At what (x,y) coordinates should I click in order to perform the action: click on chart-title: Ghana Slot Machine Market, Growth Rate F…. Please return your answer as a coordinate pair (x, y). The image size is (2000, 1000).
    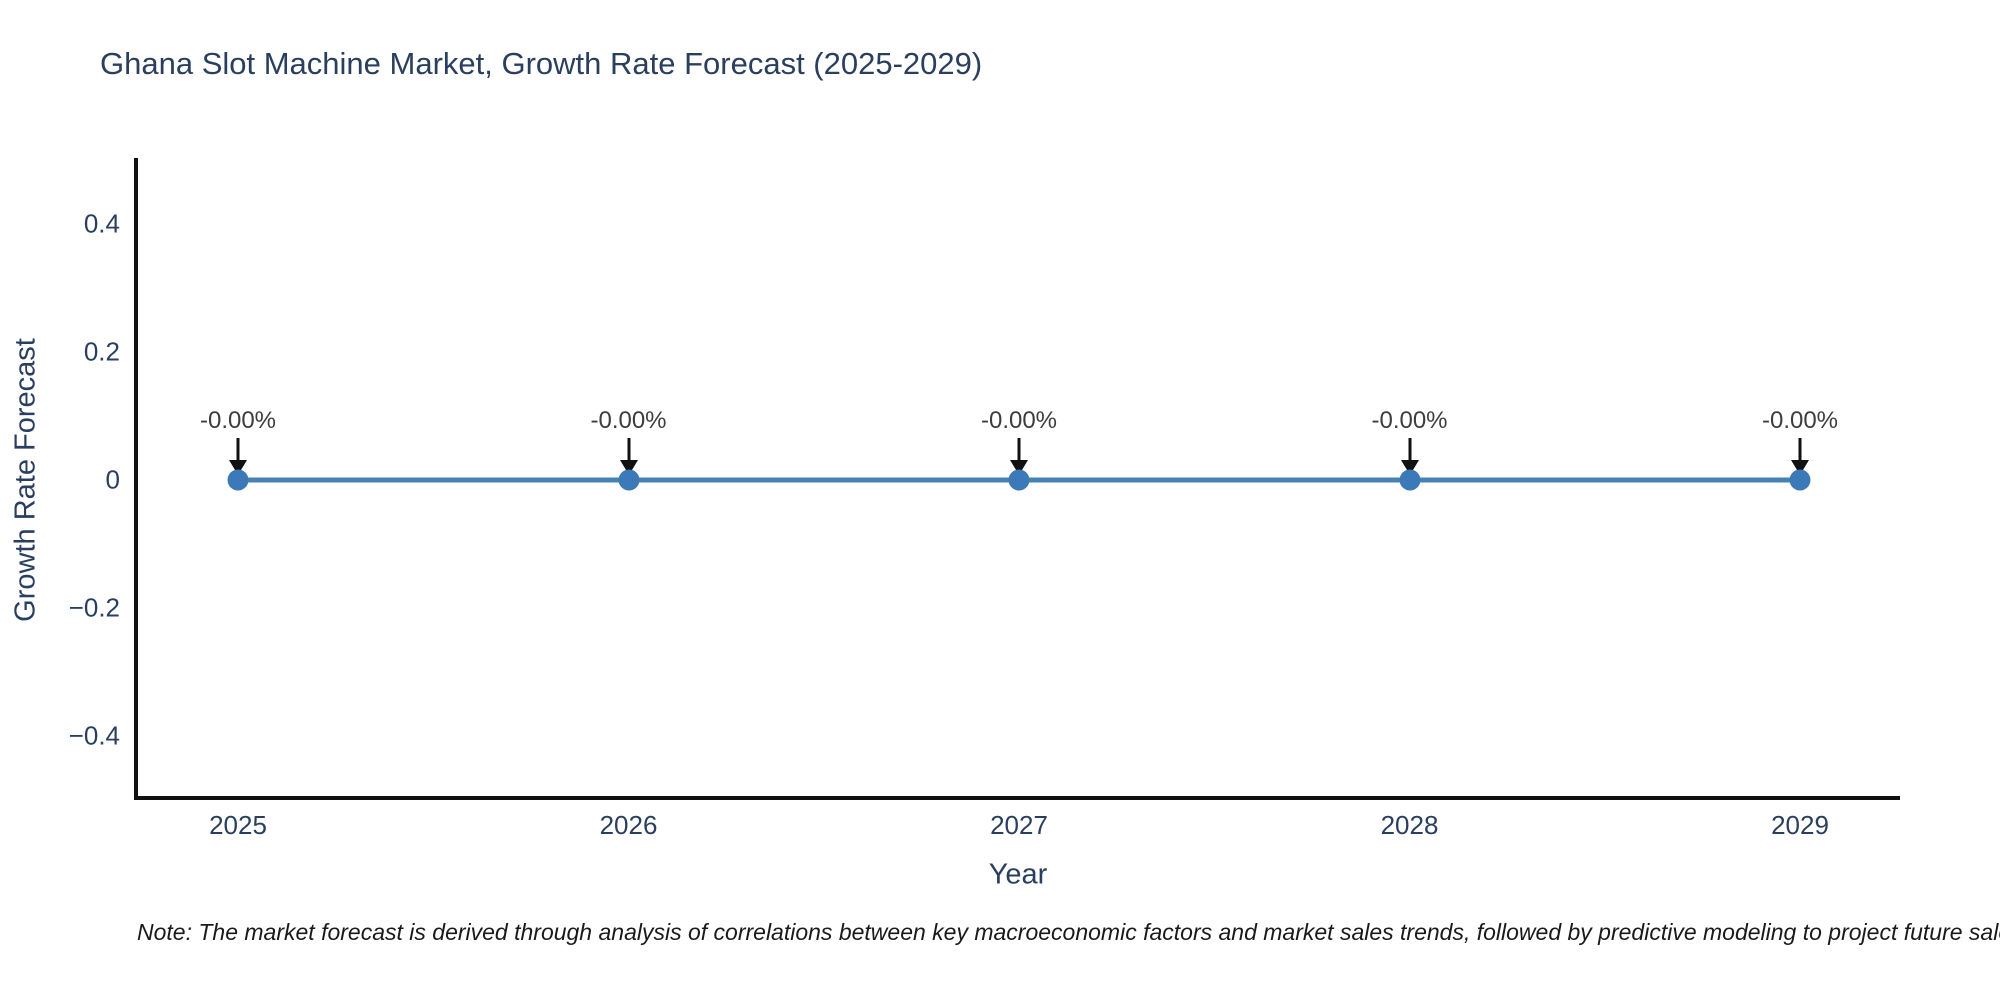
    Looking at the image, I should click on (541, 63).